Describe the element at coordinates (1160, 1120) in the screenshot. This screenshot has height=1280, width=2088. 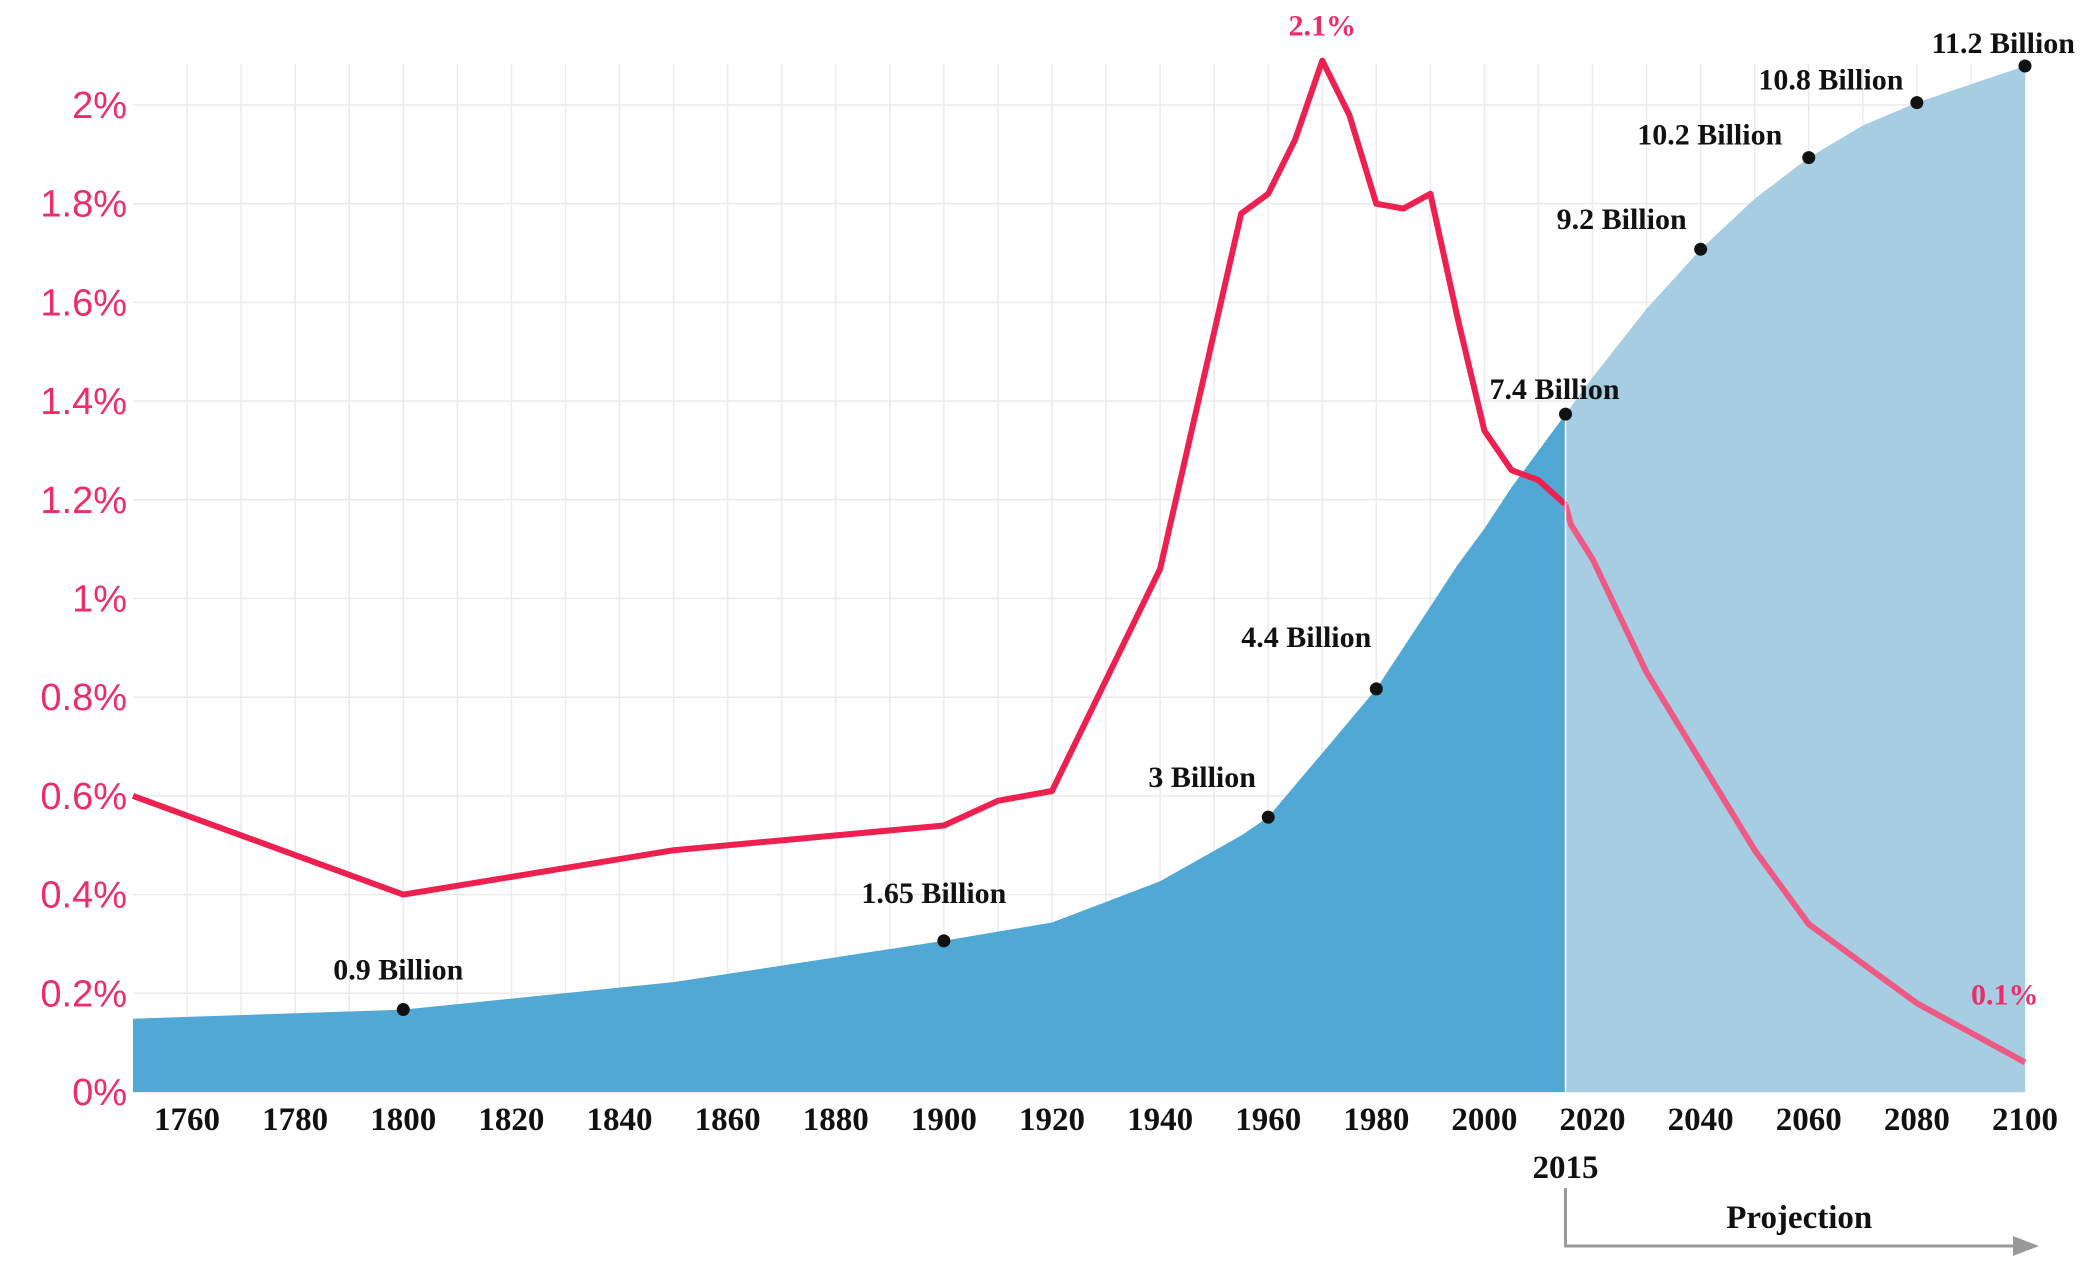
I see `x-tick-label: 1940` at that location.